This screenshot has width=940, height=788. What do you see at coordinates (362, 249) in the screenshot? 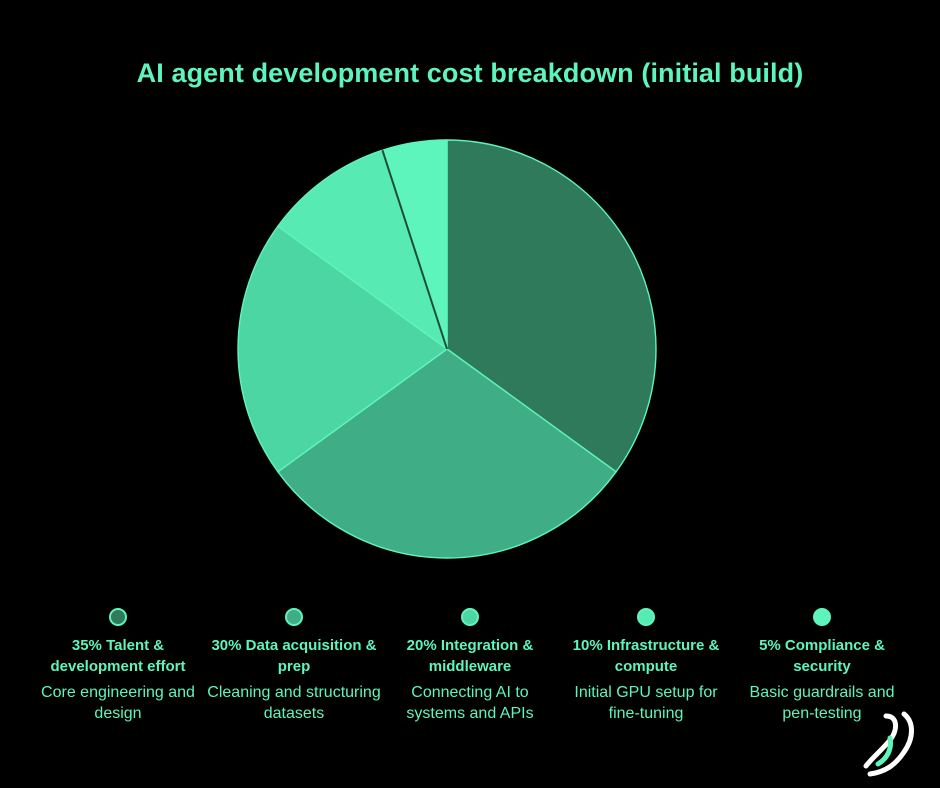
I see `pie-slice-infrastructure` at bounding box center [362, 249].